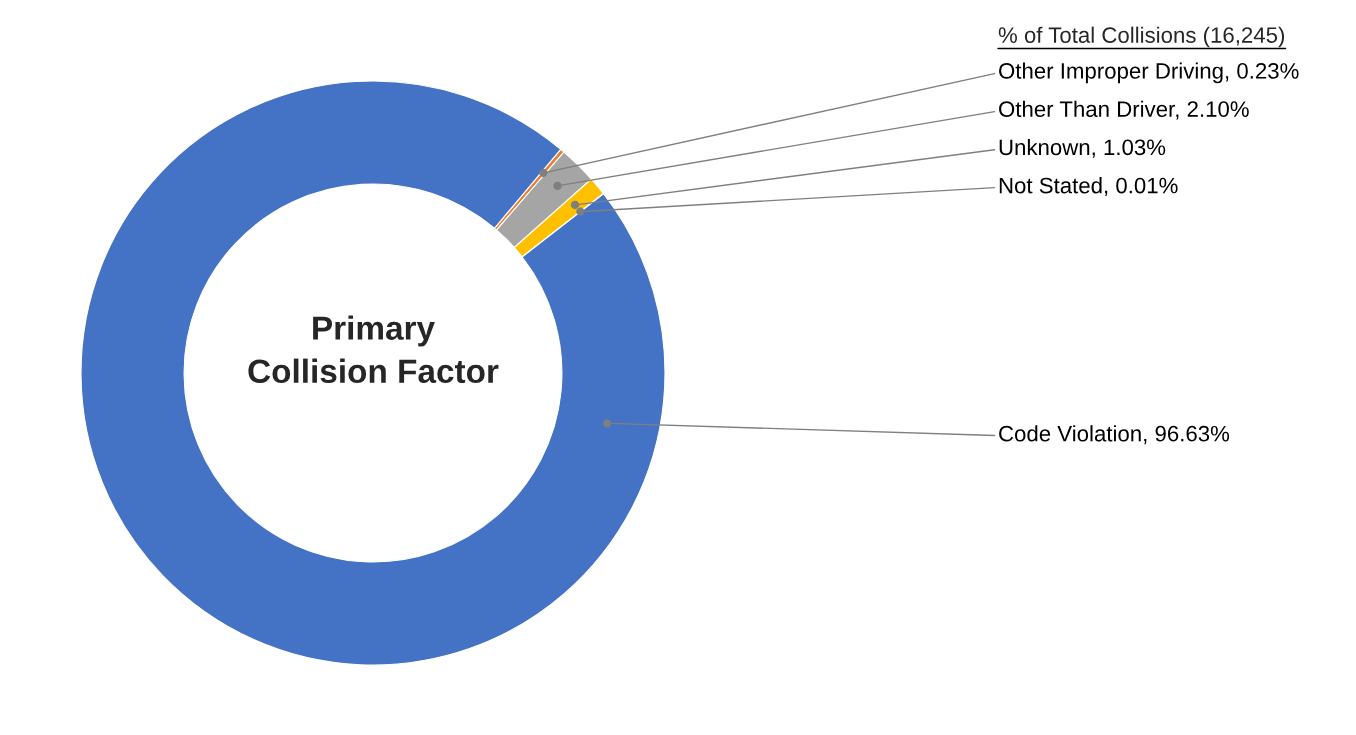 This screenshot has height=735, width=1356. I want to click on slice-label: Code Violation, 96.63%, so click(1114, 435).